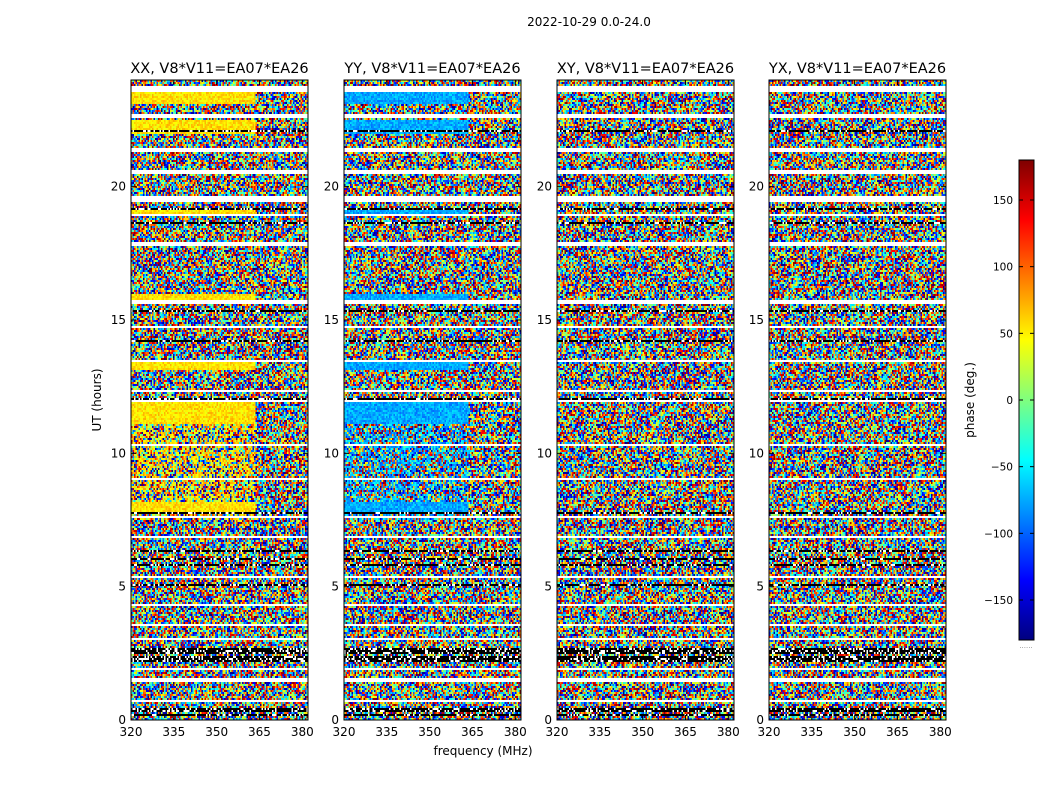 The image size is (1050, 800). What do you see at coordinates (1003, 201) in the screenshot?
I see `colorbar-tick-label: 150` at bounding box center [1003, 201].